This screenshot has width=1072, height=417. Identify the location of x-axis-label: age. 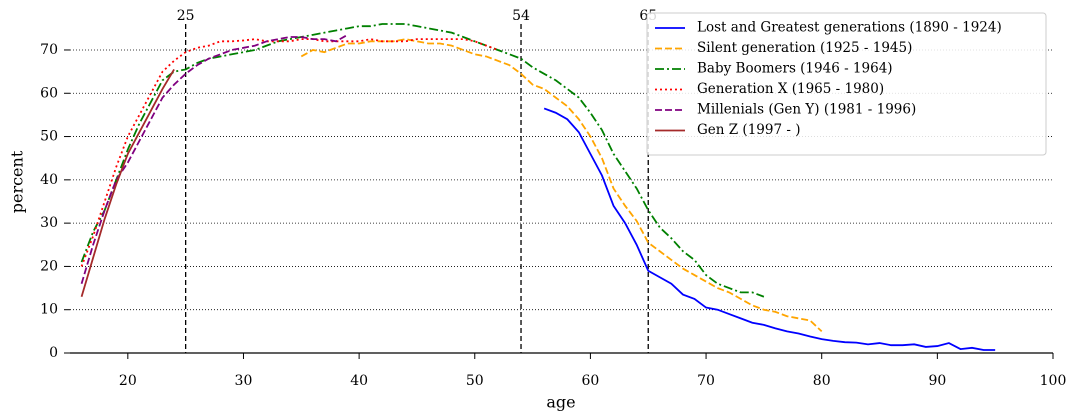
(560, 402).